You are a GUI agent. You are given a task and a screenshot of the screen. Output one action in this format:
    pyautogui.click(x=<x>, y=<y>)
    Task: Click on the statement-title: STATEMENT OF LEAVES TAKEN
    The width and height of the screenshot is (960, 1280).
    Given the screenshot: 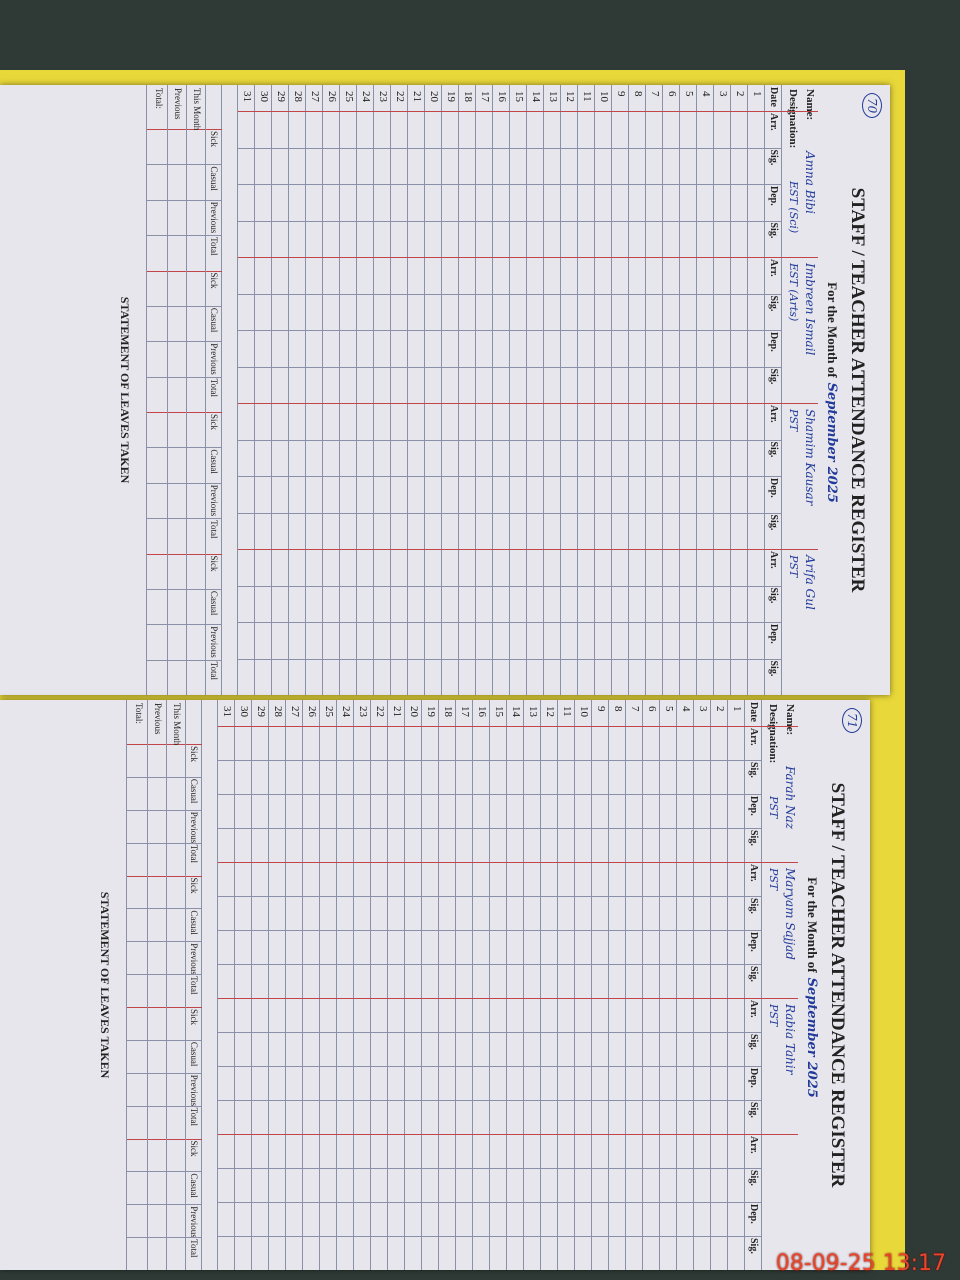 What is the action you would take?
    pyautogui.click(x=125, y=390)
    